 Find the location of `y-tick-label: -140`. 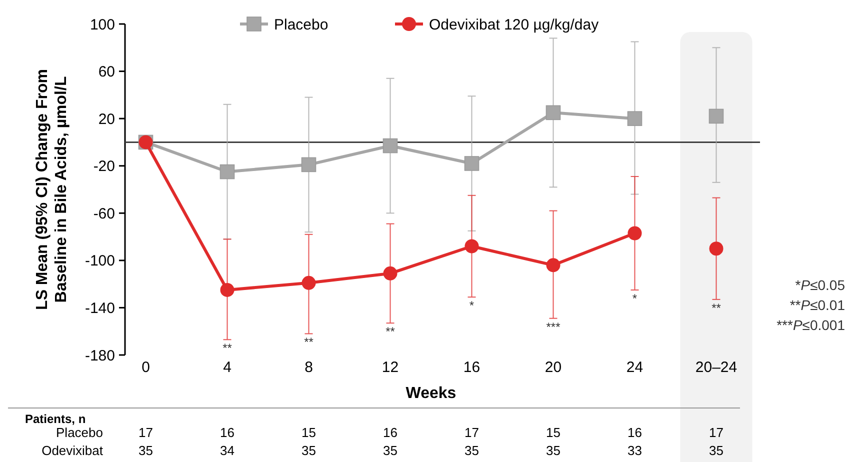

y-tick-label: -140 is located at coordinates (99, 308).